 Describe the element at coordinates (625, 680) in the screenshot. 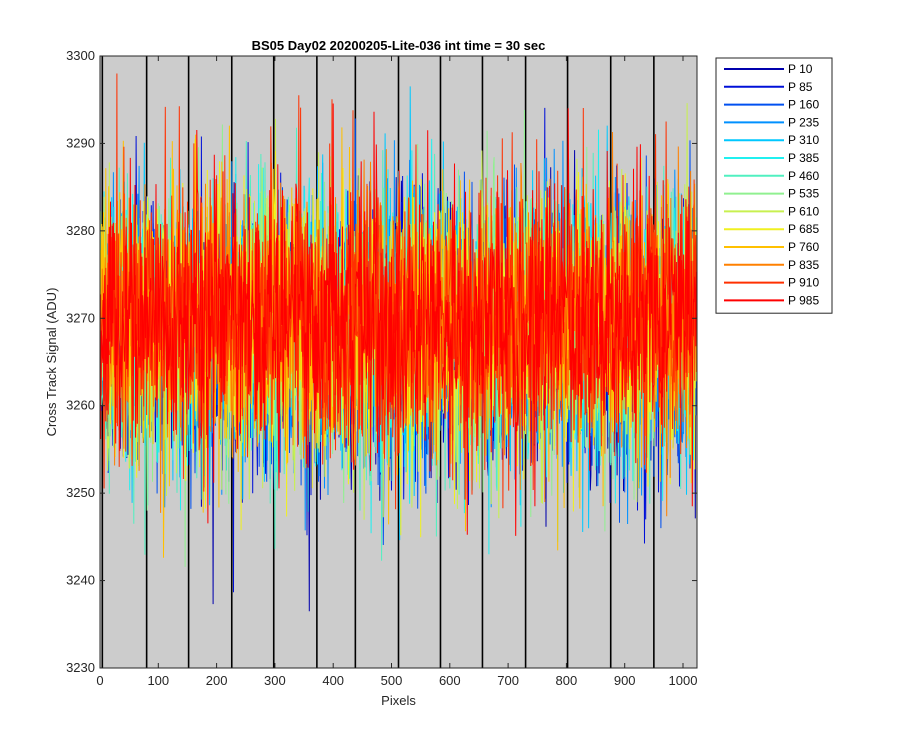

I see `x-tick-label: 900` at that location.